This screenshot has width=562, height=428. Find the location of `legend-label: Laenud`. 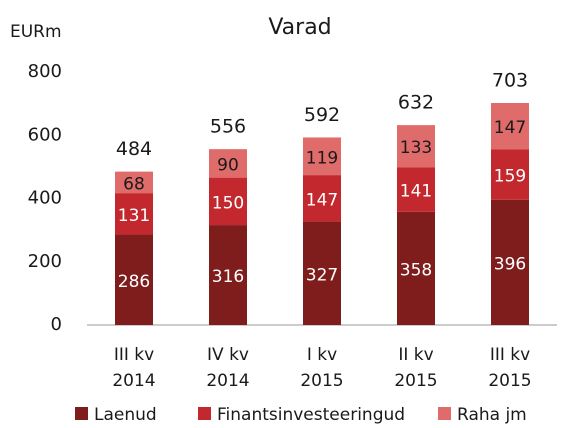

legend-label: Laenud is located at coordinates (125, 415).